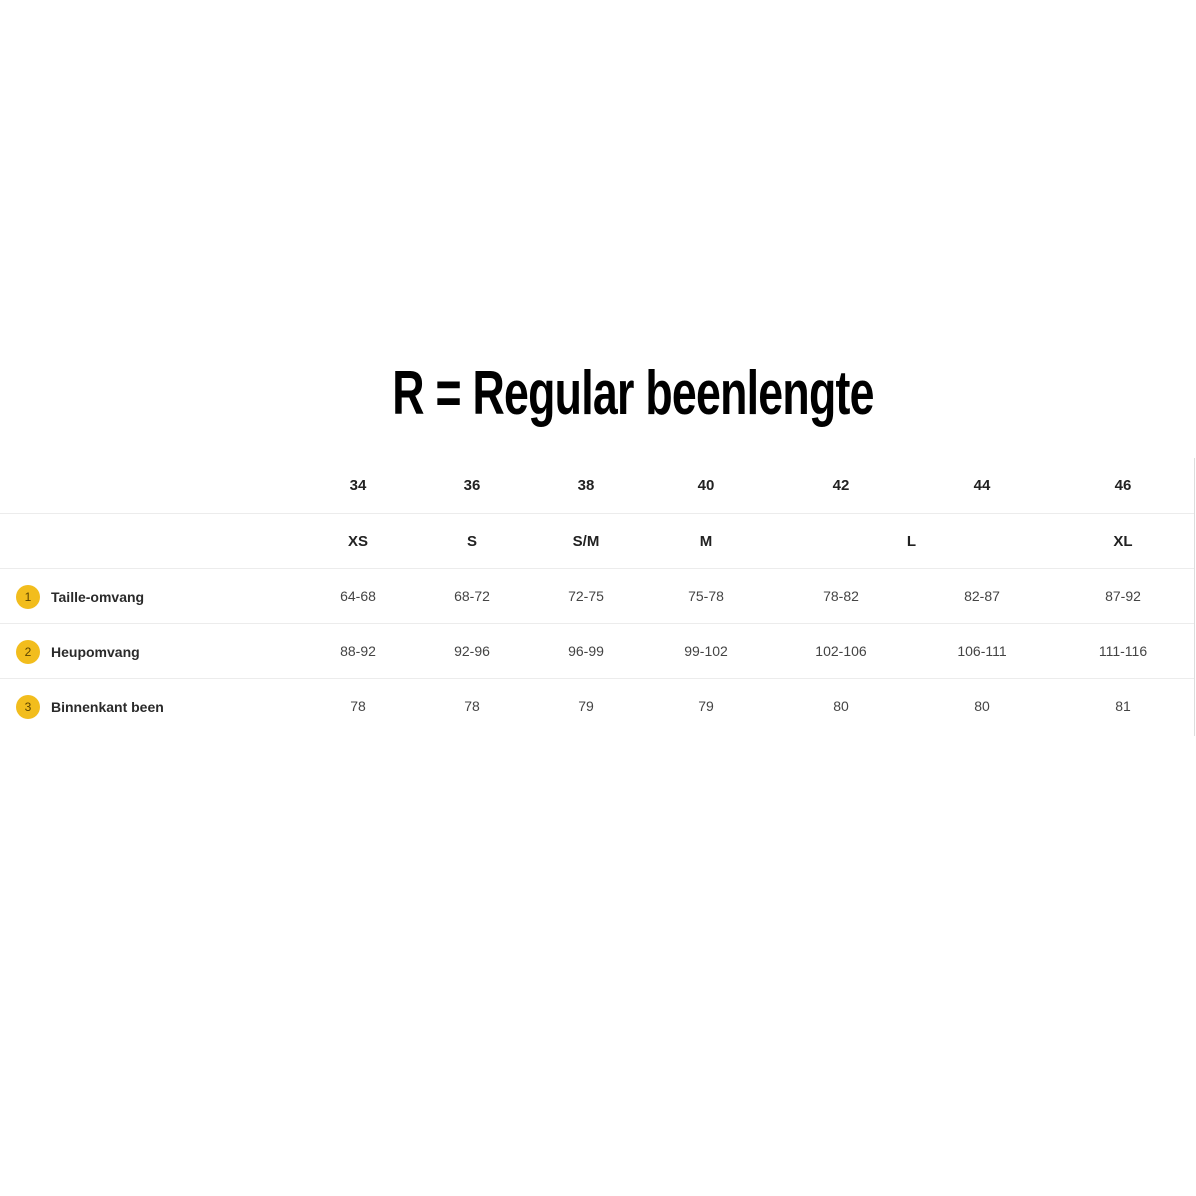  What do you see at coordinates (911, 541) in the screenshot?
I see `size-letter-header: L` at bounding box center [911, 541].